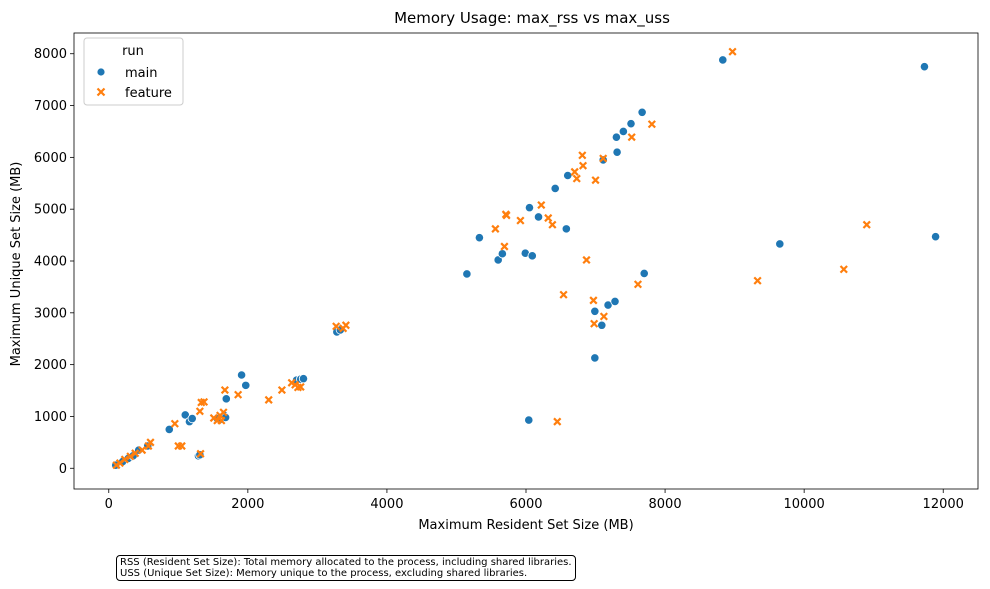 Image resolution: width=990 pixels, height=589 pixels. What do you see at coordinates (247, 504) in the screenshot?
I see `x-tick-label: 2000` at bounding box center [247, 504].